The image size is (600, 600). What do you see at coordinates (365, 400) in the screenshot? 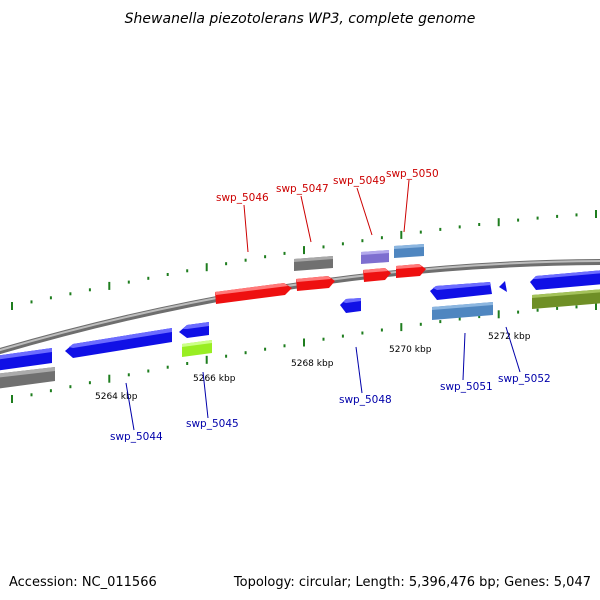
I see `gene-label-swp-5048: swp_5048` at bounding box center [365, 400].